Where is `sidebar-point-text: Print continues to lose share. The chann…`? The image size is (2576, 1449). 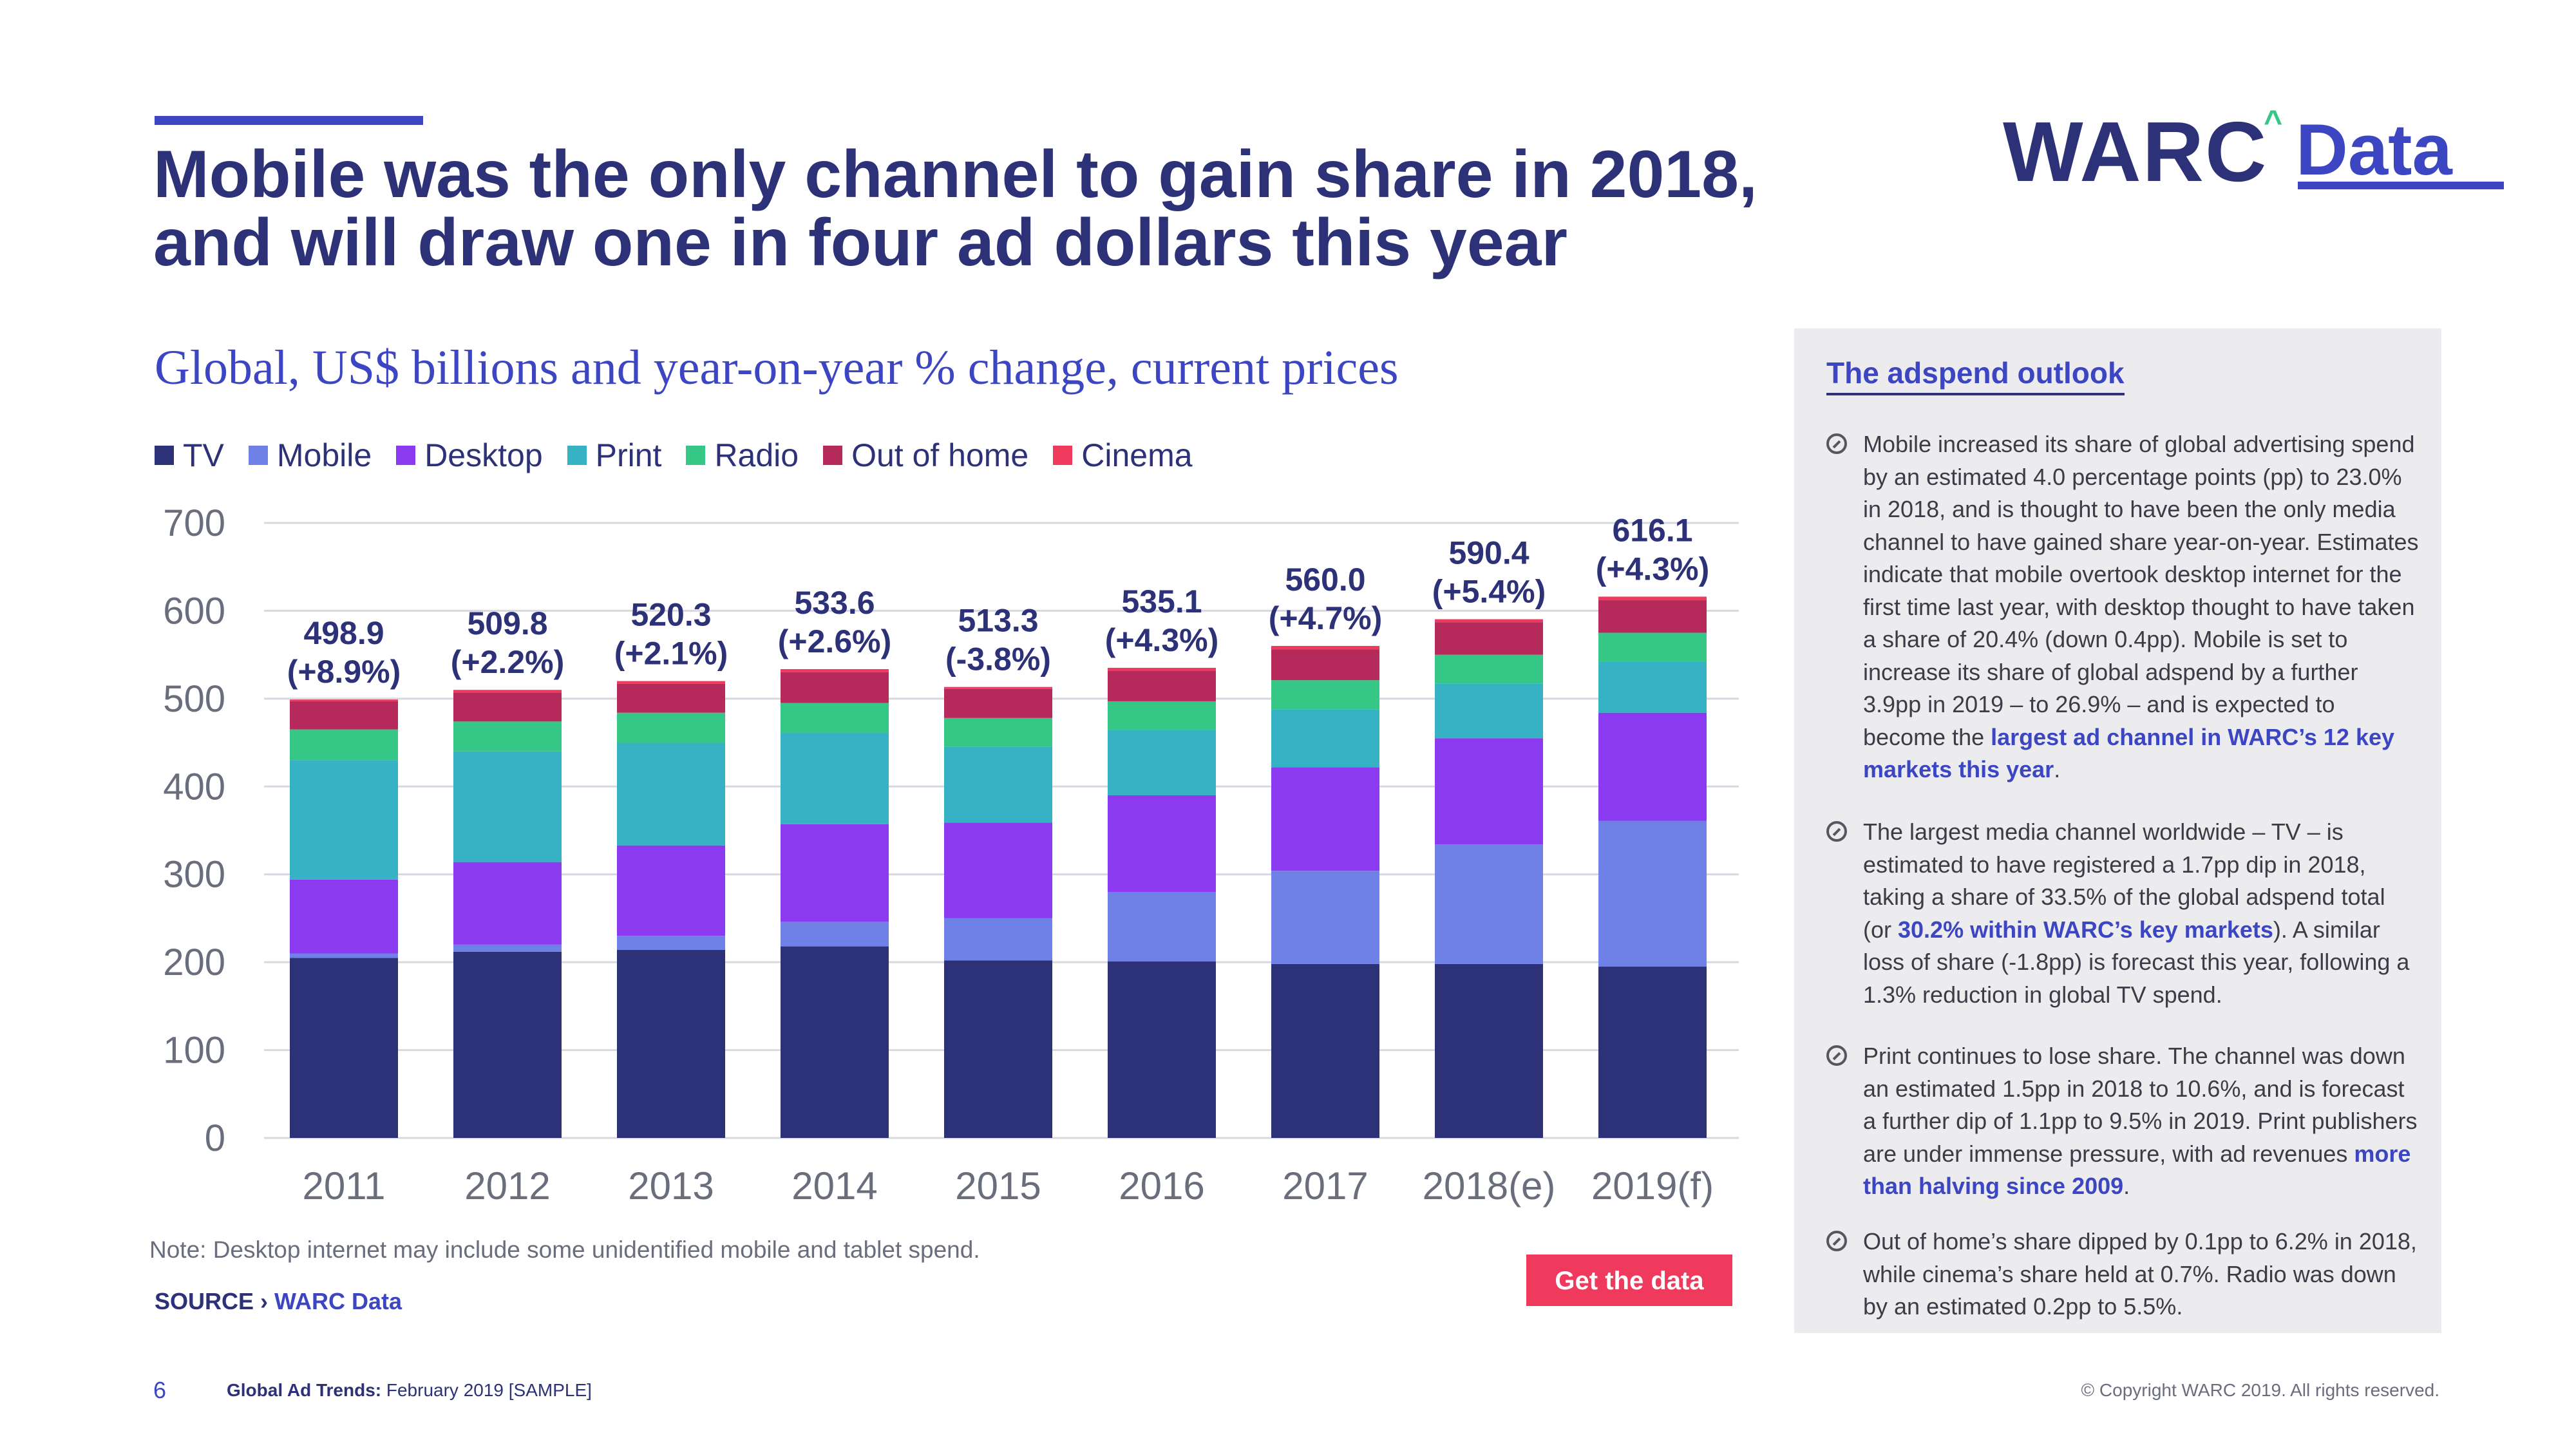
sidebar-point-text: Print continues to lose share. The chann… is located at coordinates (2141, 1122).